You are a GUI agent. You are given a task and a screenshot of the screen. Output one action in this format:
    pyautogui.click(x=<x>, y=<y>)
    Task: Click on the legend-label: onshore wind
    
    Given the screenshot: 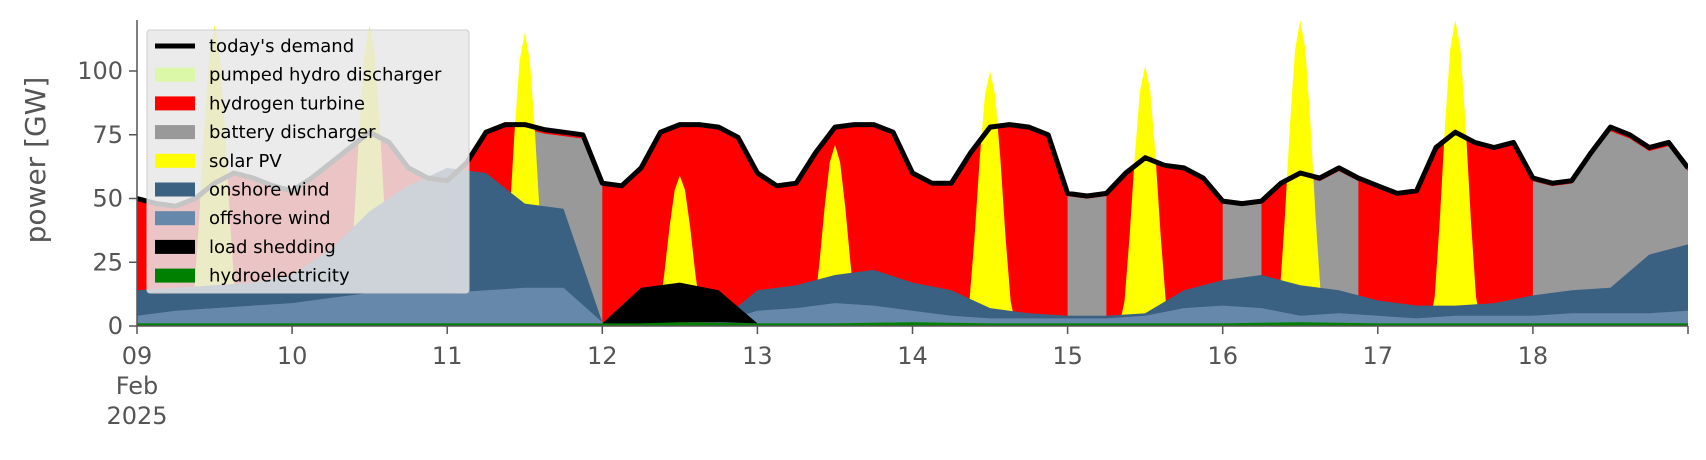 What is the action you would take?
    pyautogui.click(x=269, y=190)
    